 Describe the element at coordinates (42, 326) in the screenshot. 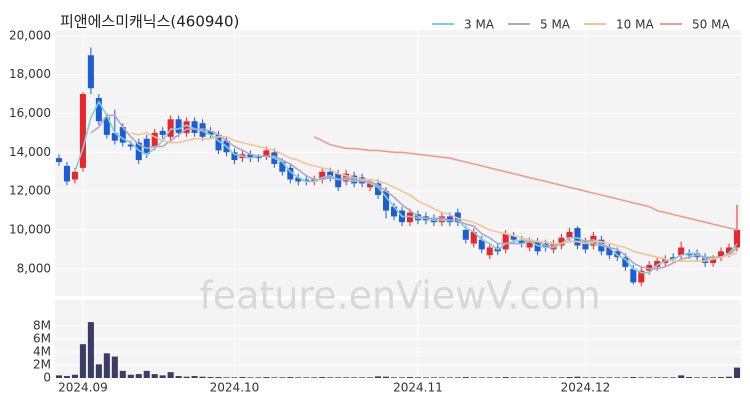

I see `volume-tick-label: 8M` at that location.